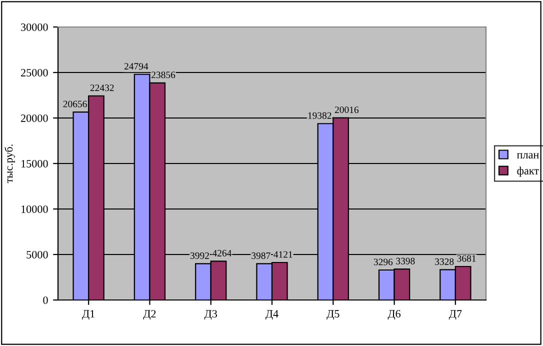 The image size is (543, 346). I want to click on y-tick-label: 25000, so click(34, 72).